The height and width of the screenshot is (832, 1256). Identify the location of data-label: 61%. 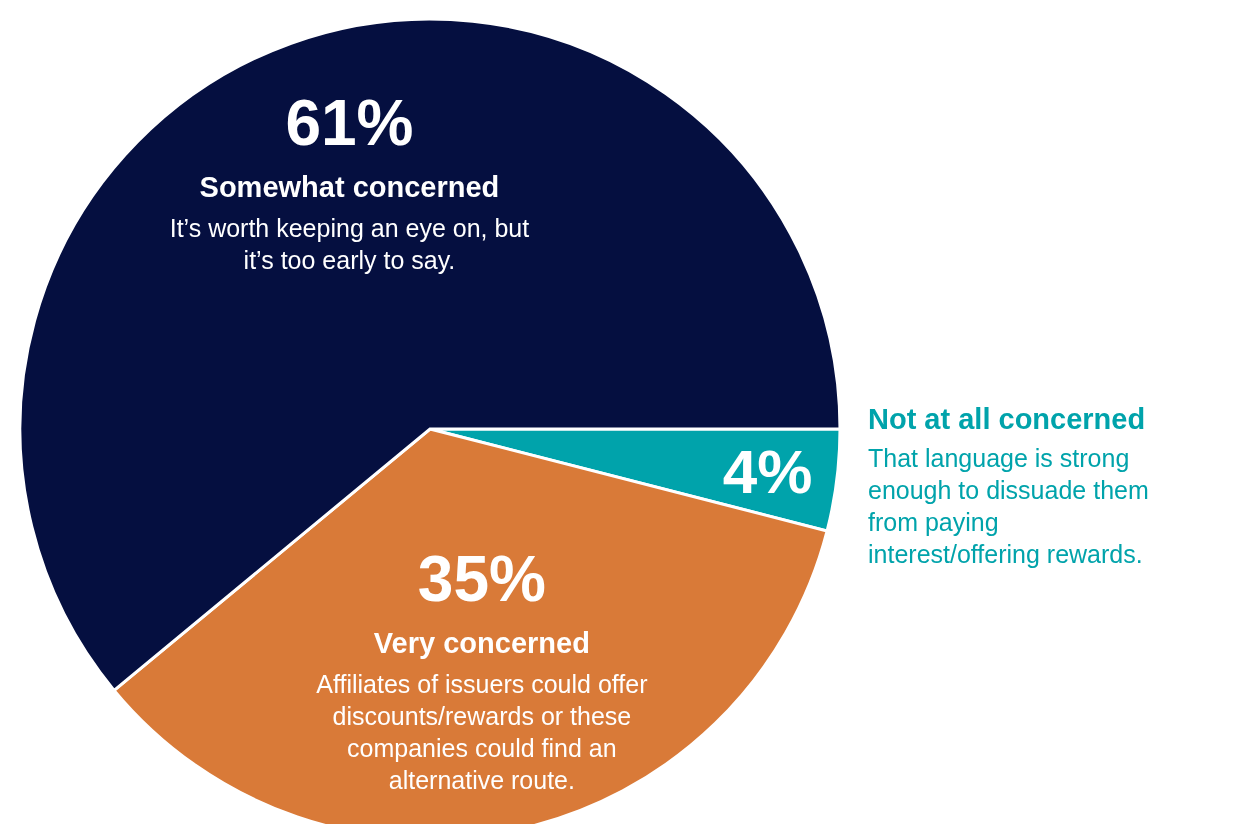
(349, 123).